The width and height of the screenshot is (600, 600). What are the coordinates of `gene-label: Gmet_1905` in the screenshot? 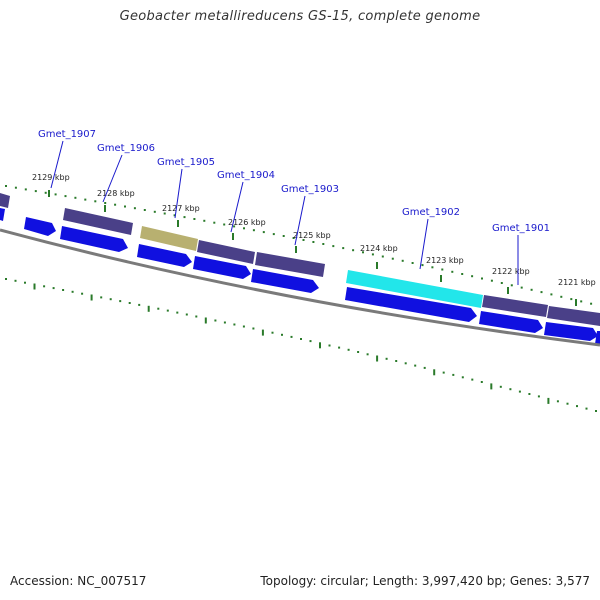 It's located at (186, 162).